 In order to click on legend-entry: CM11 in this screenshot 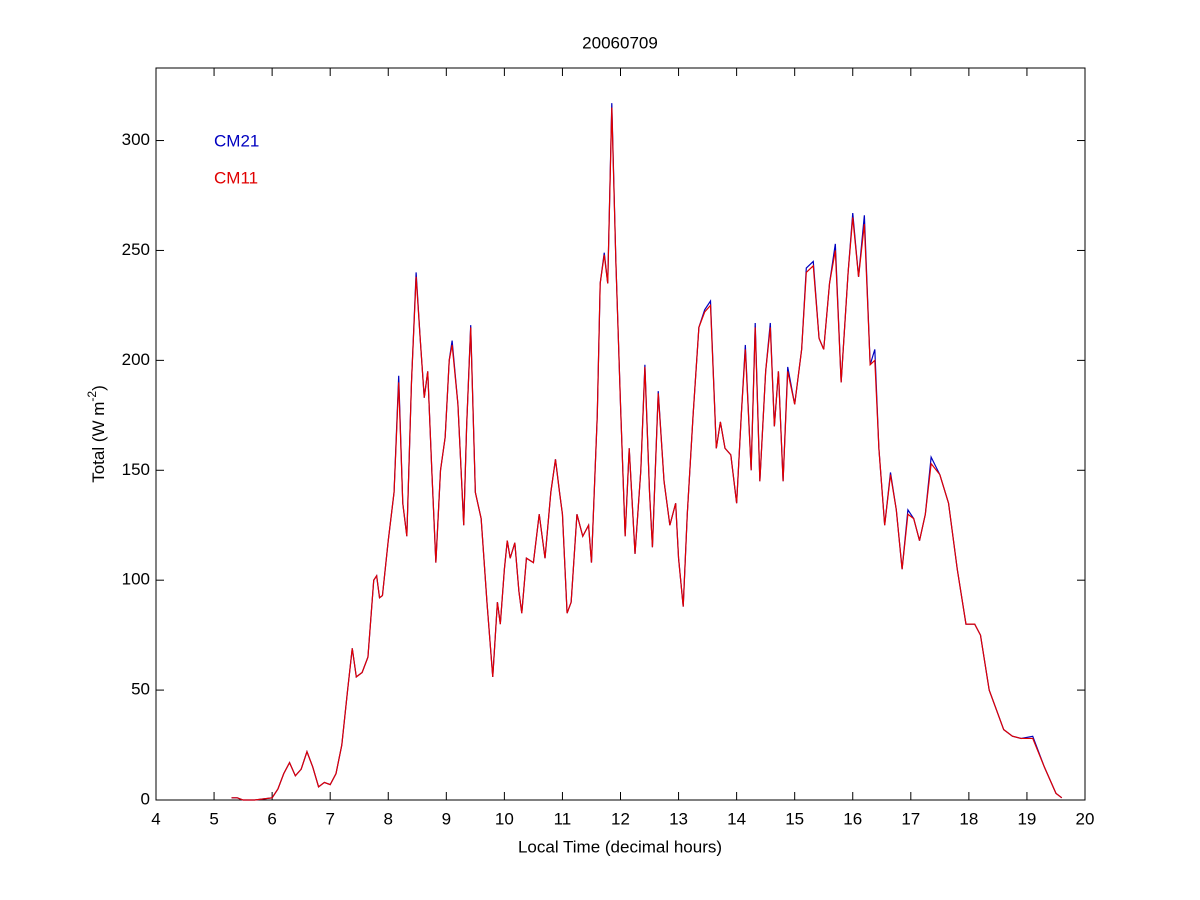, I will do `click(236, 177)`.